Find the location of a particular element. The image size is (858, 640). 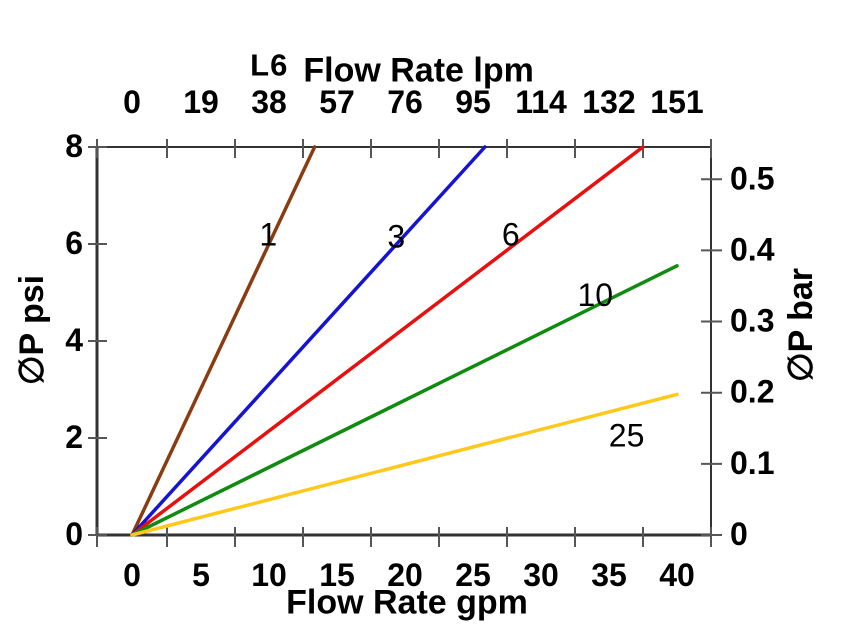

bottom-tick-label: 15 is located at coordinates (337, 575).